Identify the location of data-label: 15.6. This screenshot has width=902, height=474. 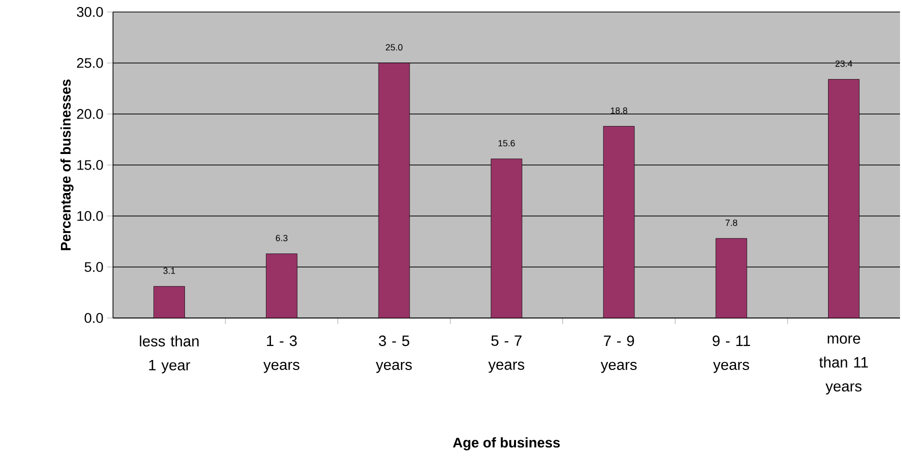
(506, 143).